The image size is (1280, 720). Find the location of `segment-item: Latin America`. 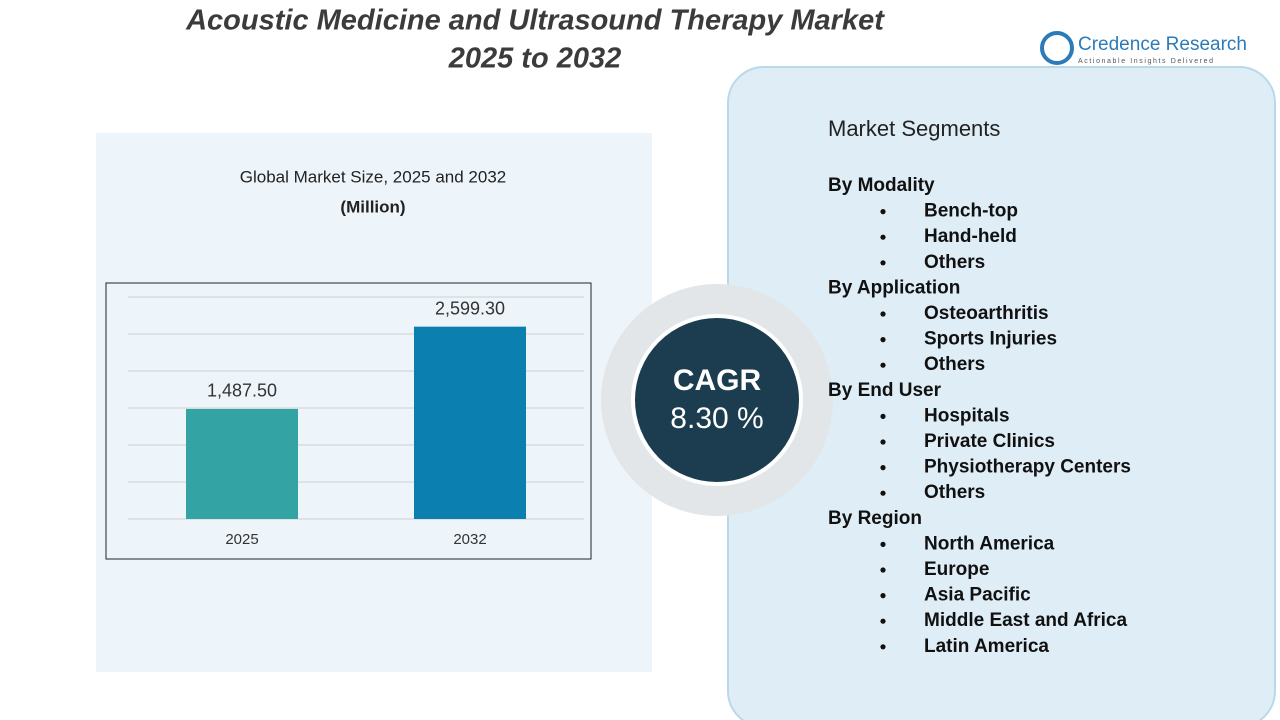

segment-item: Latin America is located at coordinates (986, 646).